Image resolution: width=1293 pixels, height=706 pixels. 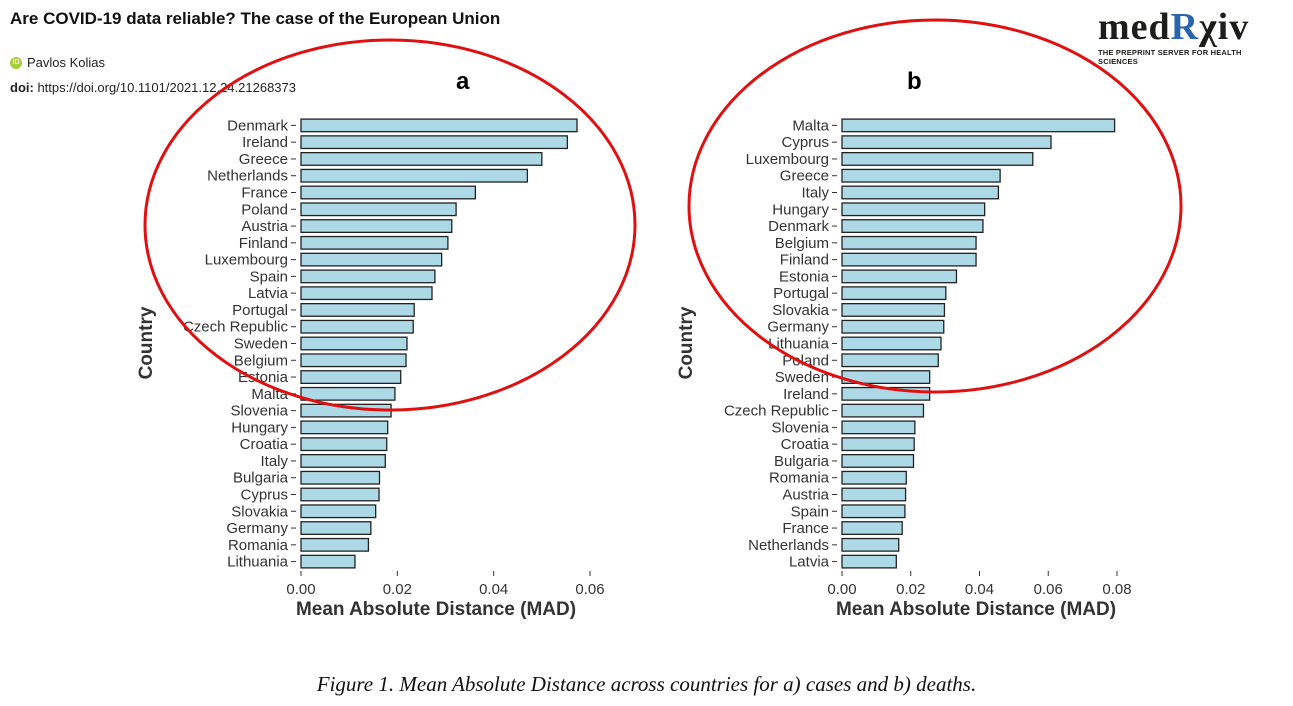 I want to click on ytick-label-1-25: Netherlands, so click(x=788, y=545).